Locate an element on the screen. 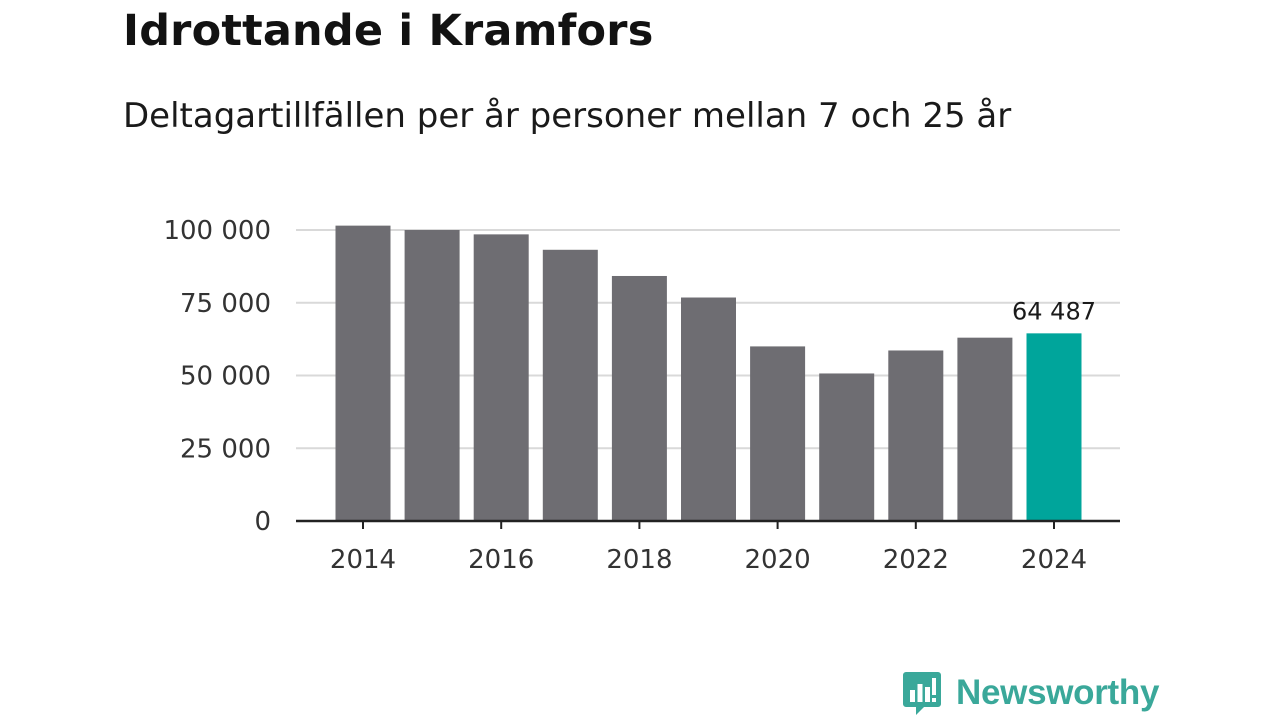 This screenshot has height=720, width=1280. x-tick-label: 2016 is located at coordinates (501, 560).